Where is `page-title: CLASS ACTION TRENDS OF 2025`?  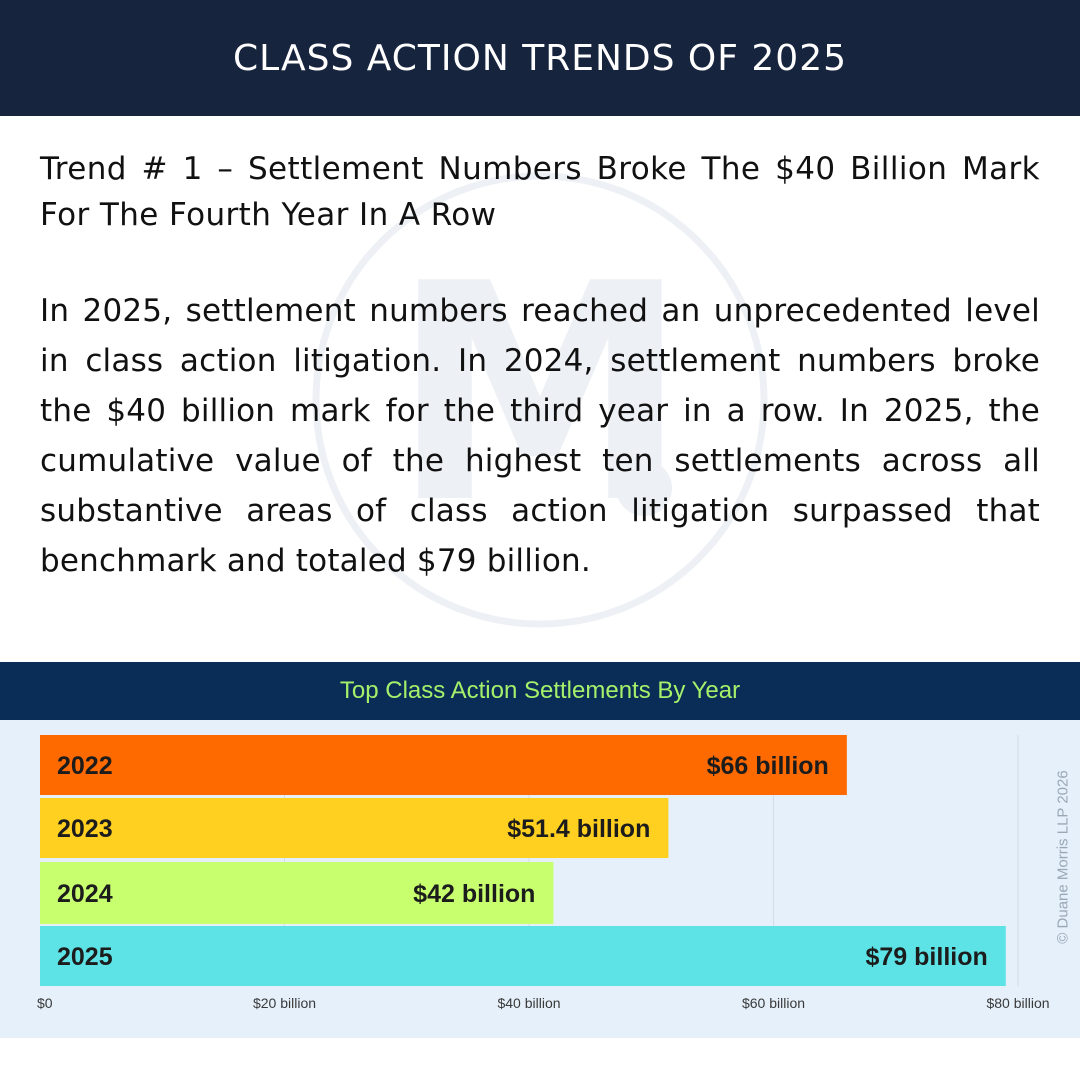 page-title: CLASS ACTION TRENDS OF 2025 is located at coordinates (540, 58).